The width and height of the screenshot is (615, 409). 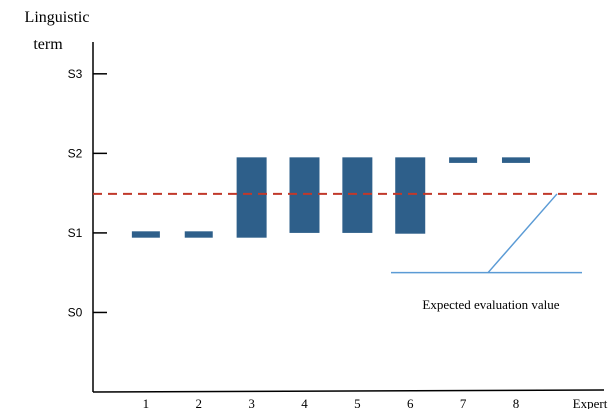 I want to click on bars, so click(x=330, y=197).